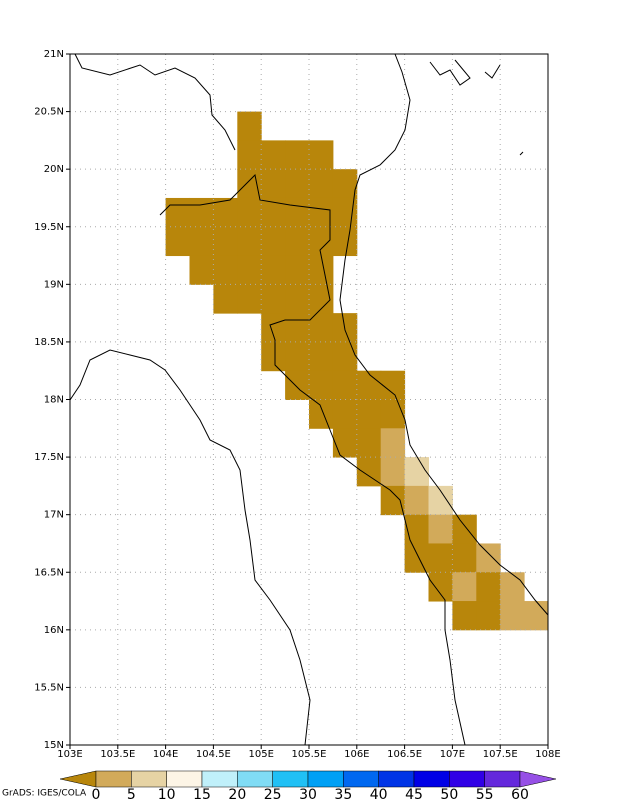 The image size is (618, 800). I want to click on x-tick-label: 104E, so click(165, 754).